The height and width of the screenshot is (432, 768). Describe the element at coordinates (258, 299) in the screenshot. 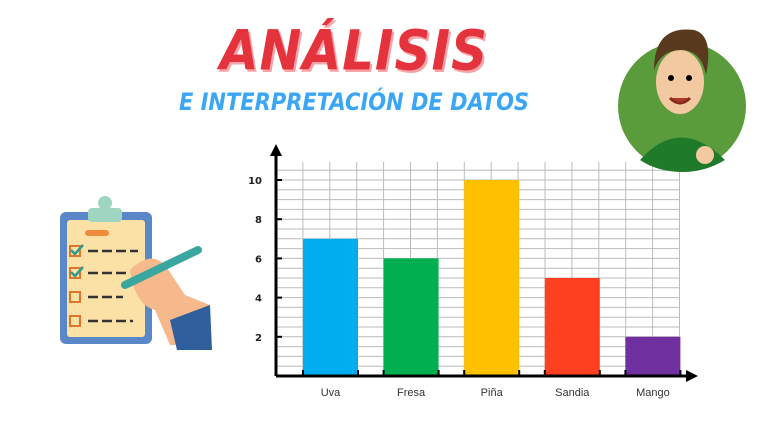

I see `y-tick-label: 4` at that location.